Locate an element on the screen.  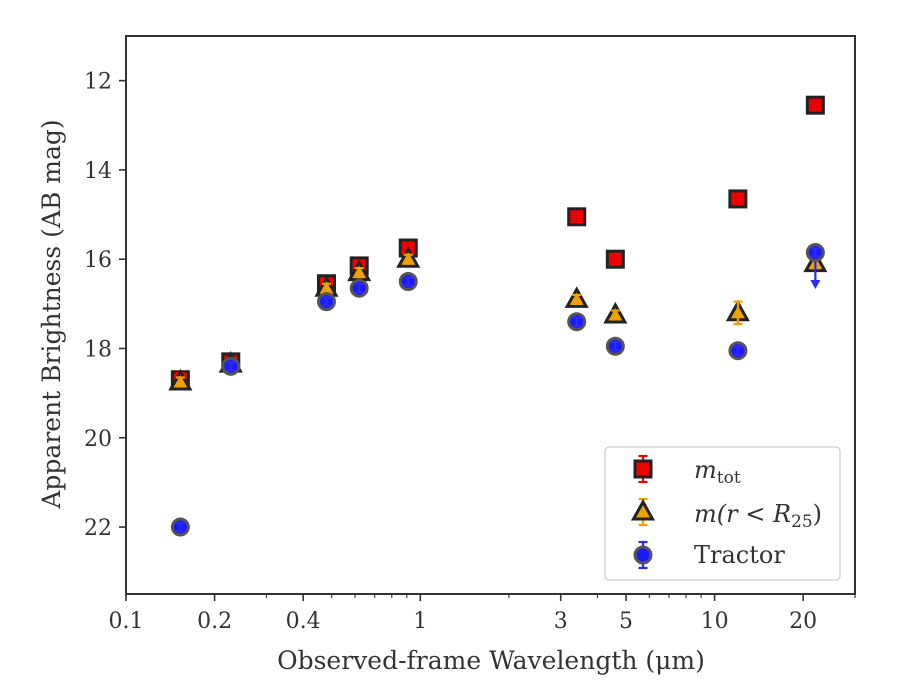
legend-marker-triangle is located at coordinates (643, 509).